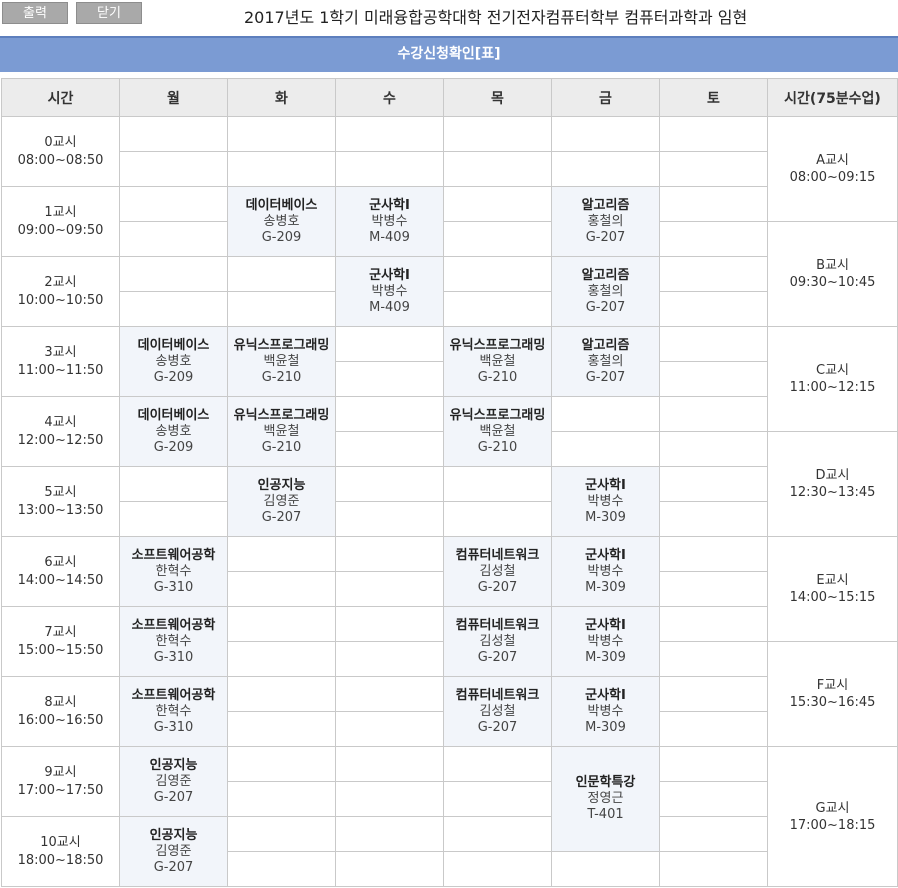 This screenshot has width=898, height=888. Describe the element at coordinates (832, 597) in the screenshot. I see `period75-time: 14:00~15:15` at that location.